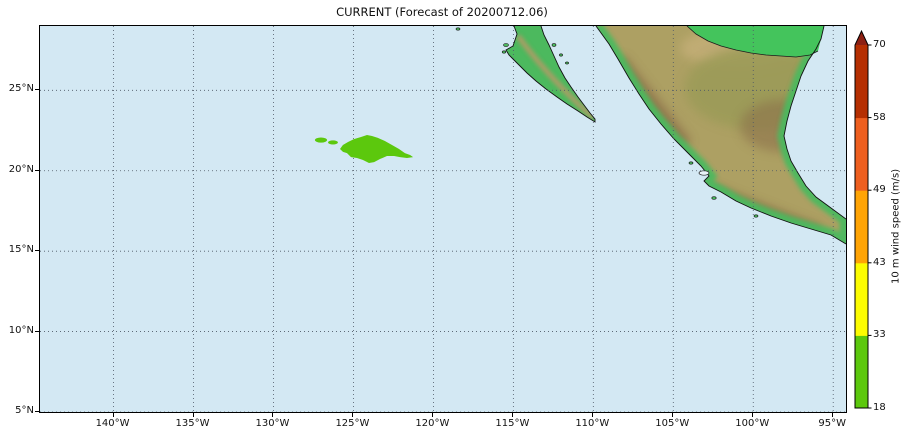 The height and width of the screenshot is (439, 913). I want to click on coastline-baja, so click(550, 74).